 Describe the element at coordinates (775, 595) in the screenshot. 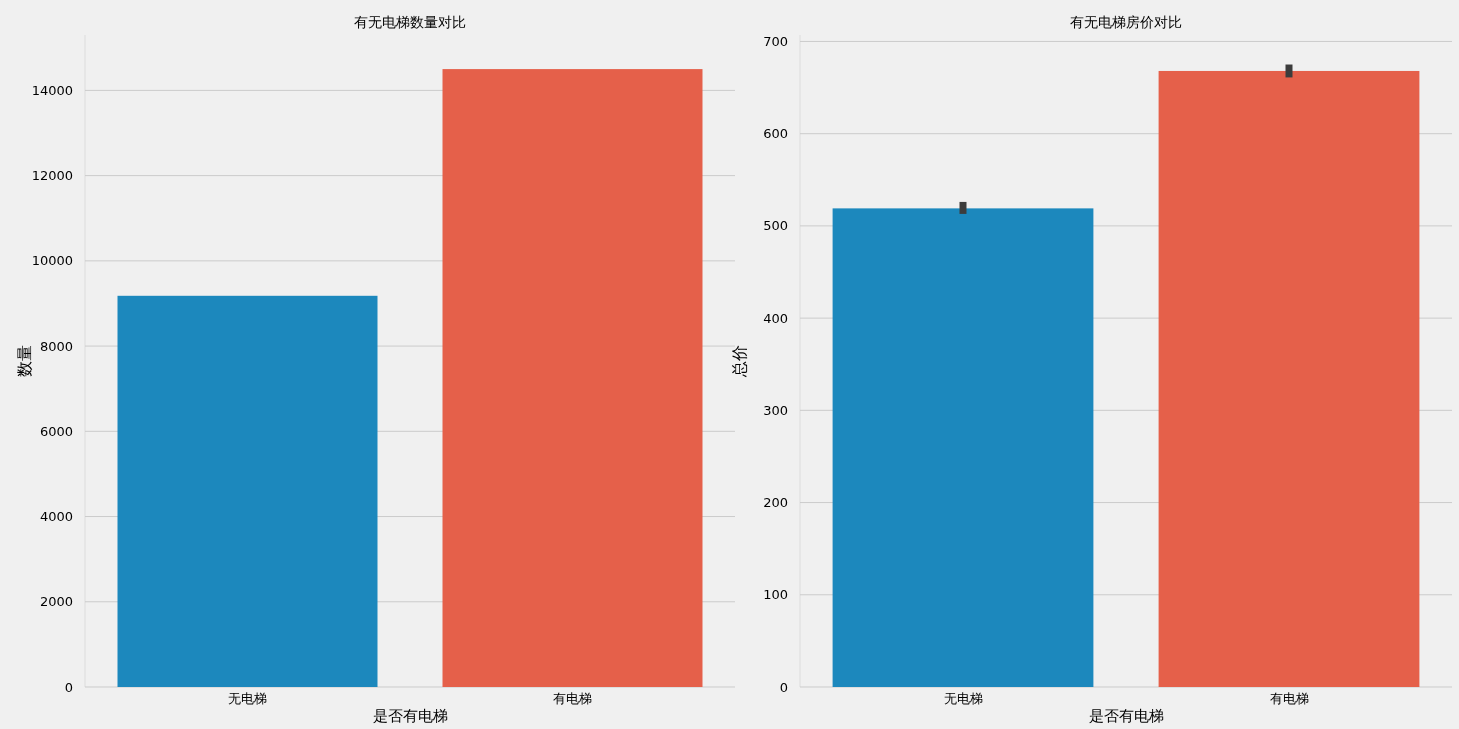

I see `y-tick-label: 100` at that location.